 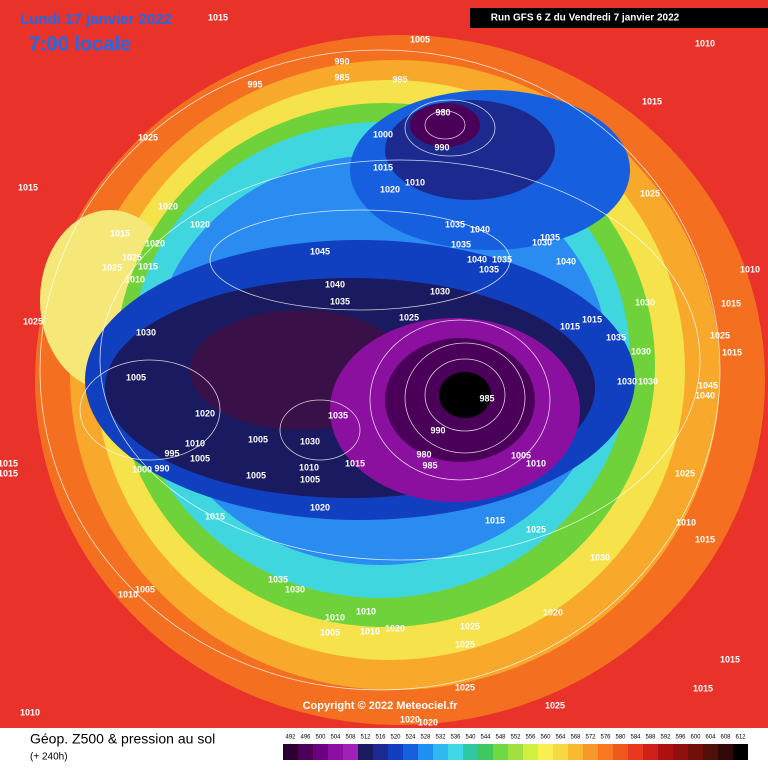 What do you see at coordinates (96, 19) in the screenshot?
I see `date-title: Lundi 17 janvier 2022` at bounding box center [96, 19].